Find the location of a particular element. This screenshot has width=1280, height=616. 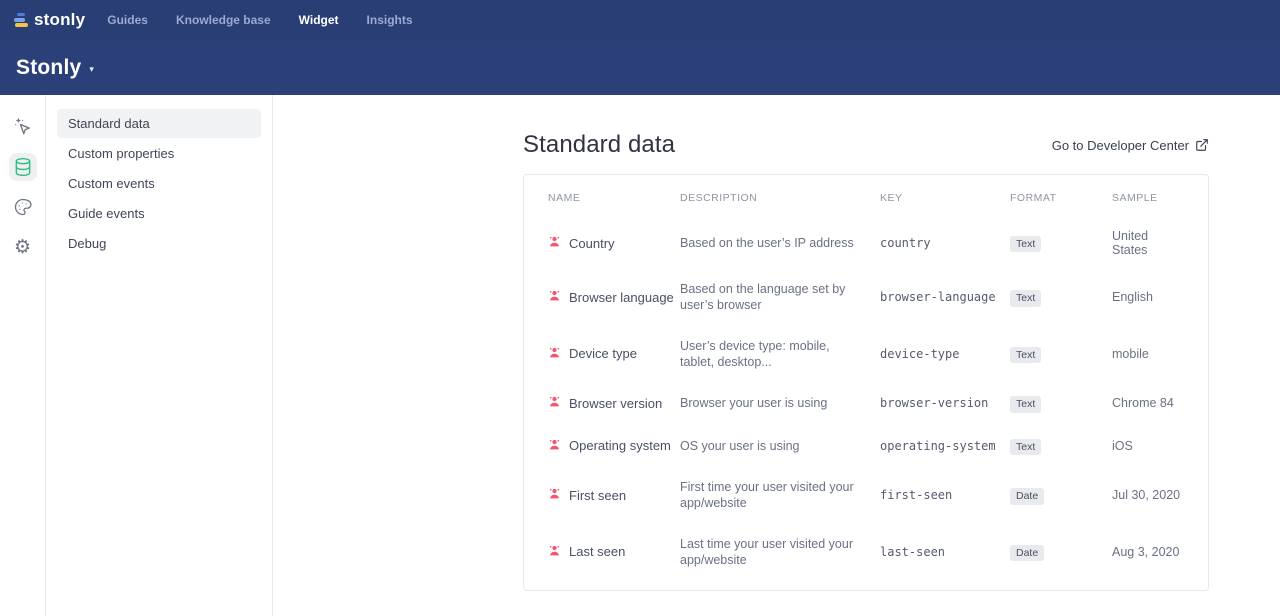

property-name-label: Country is located at coordinates (592, 243).